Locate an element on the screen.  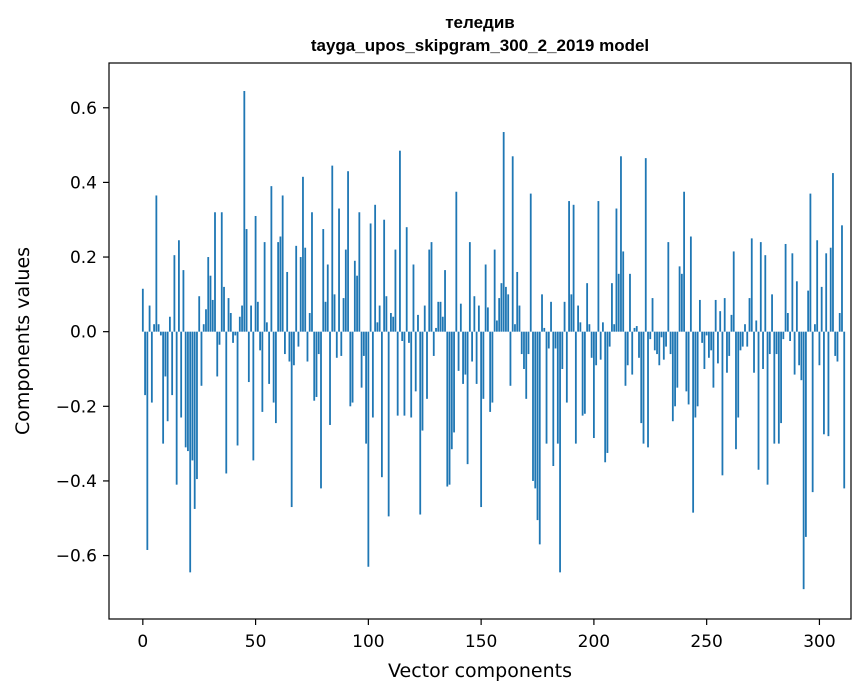
chart-subtitle: tayga_upos_skipgram_300_2_2019 model is located at coordinates (480, 45).